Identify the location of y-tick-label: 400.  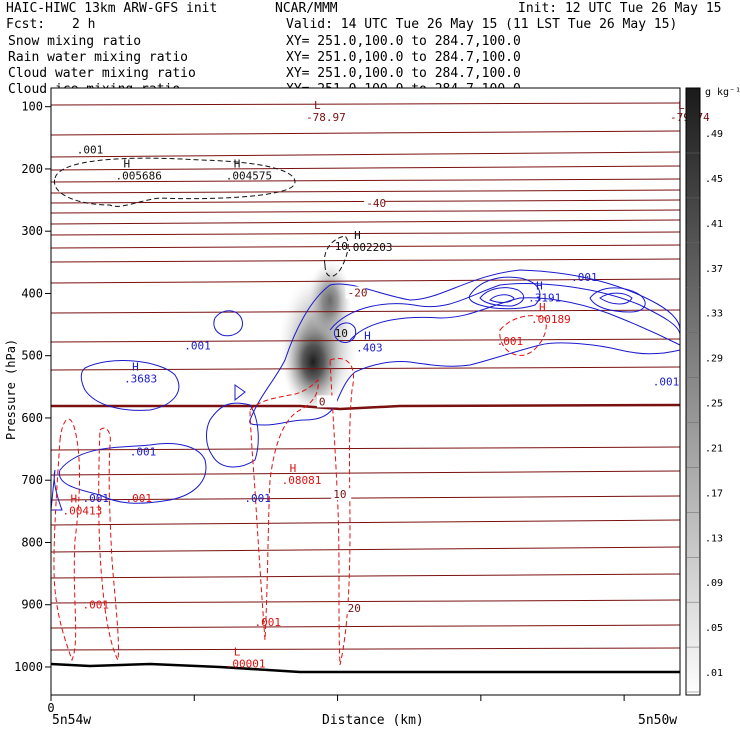
(32, 293).